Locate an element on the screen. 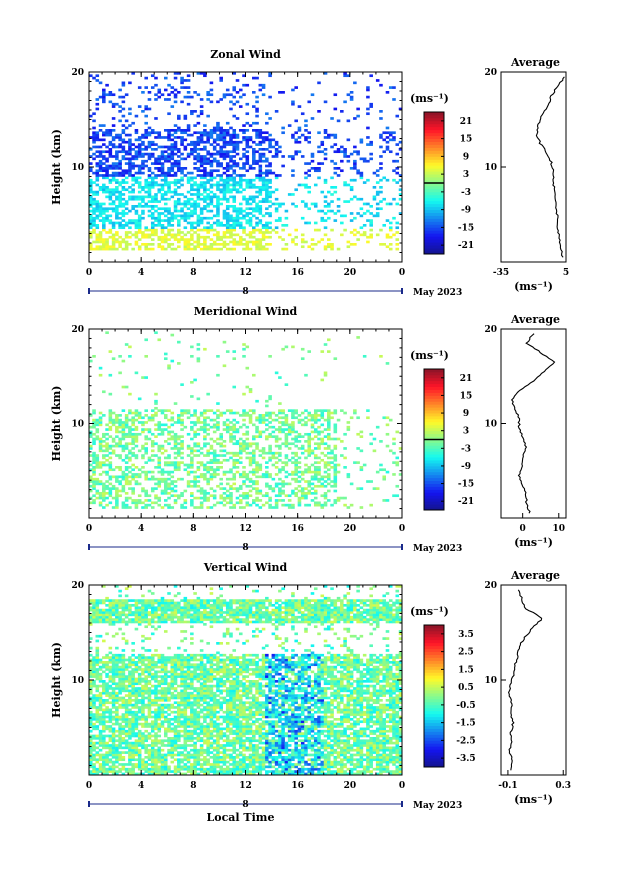 This screenshot has width=618, height=873. profile-x-tick-label: 10 is located at coordinates (559, 529).